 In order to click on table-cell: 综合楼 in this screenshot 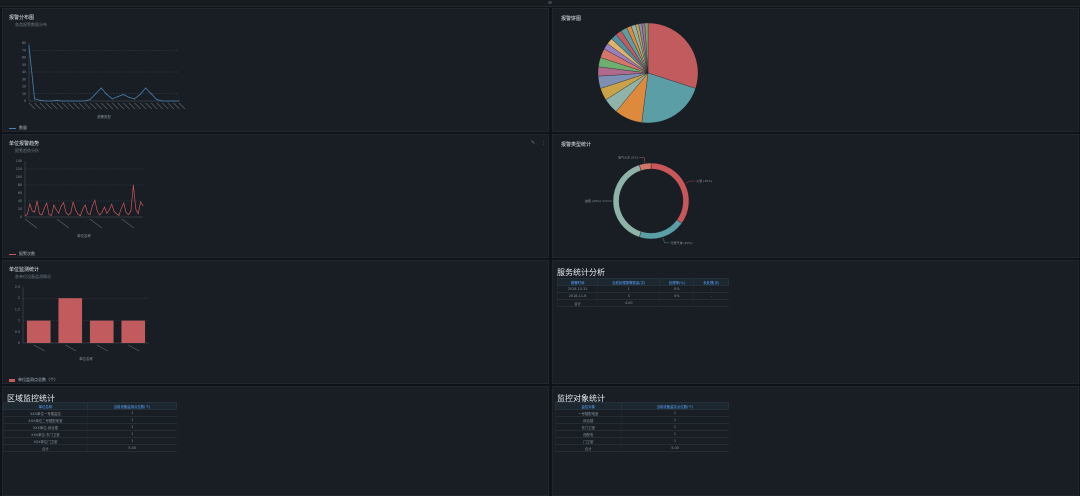, I will do `click(588, 420)`.